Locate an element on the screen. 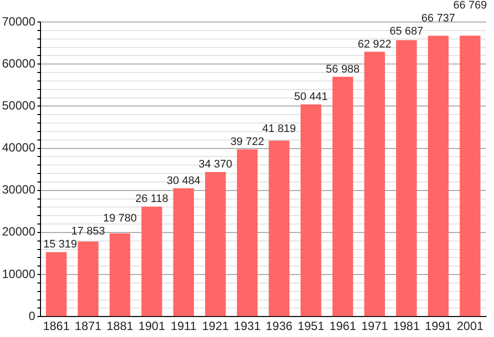 This screenshot has height=337, width=494. x-tick-label: 1901 is located at coordinates (152, 326).